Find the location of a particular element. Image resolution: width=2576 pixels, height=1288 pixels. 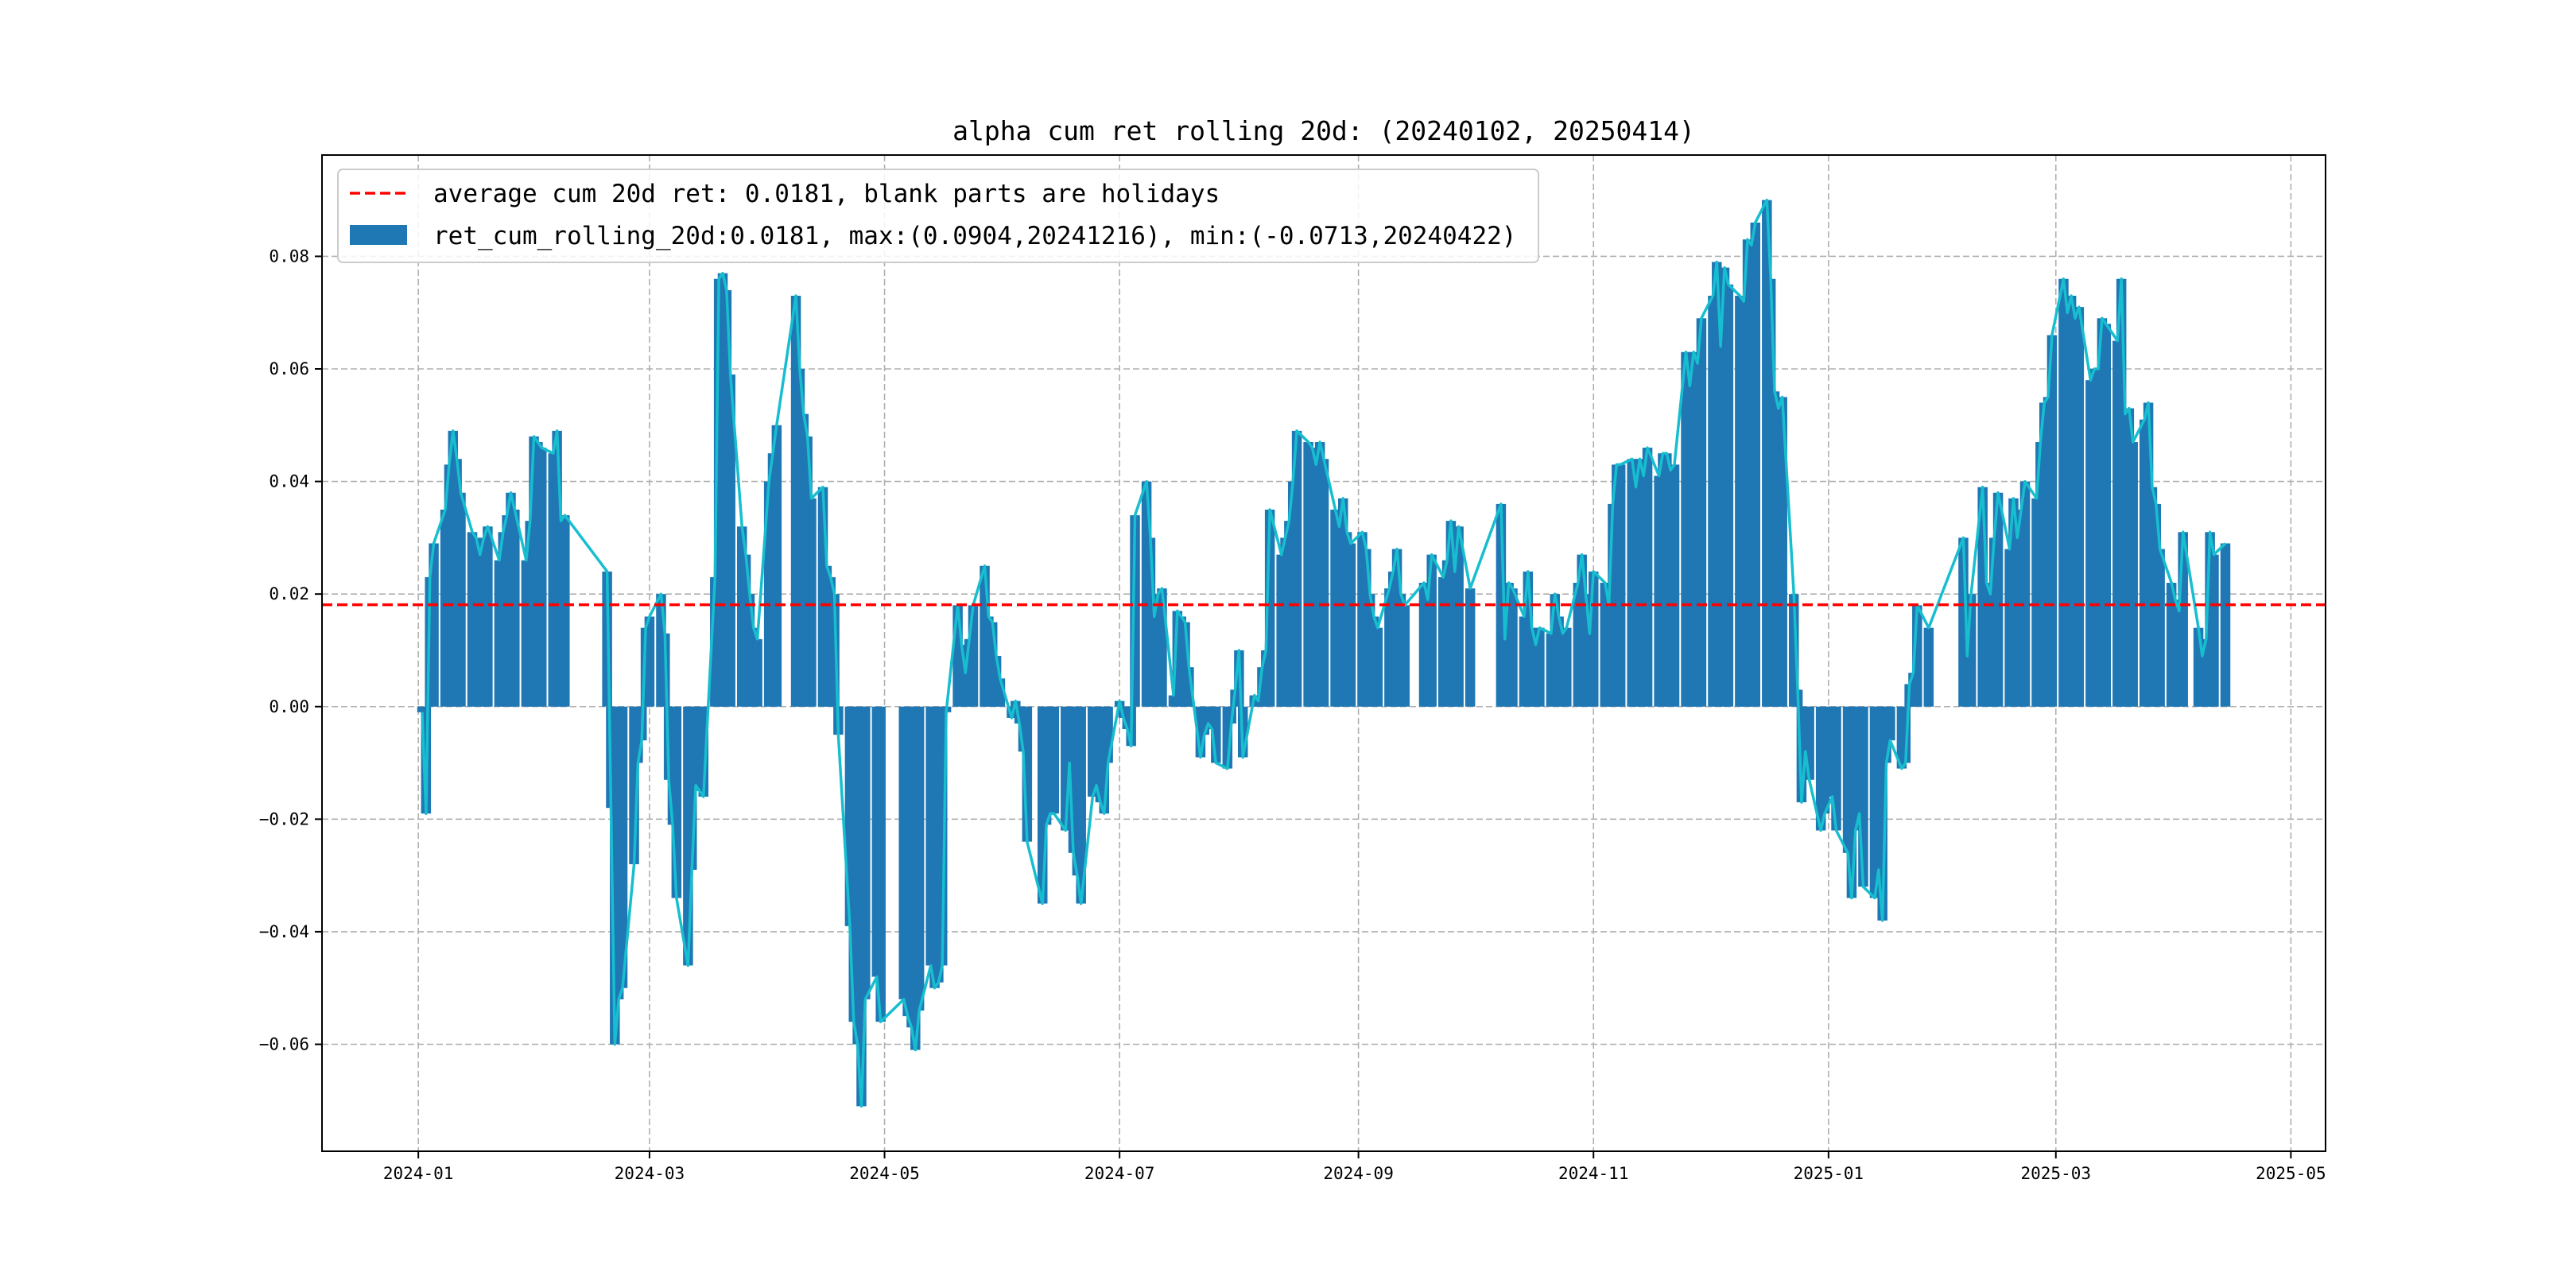

legend-box is located at coordinates (938, 216).